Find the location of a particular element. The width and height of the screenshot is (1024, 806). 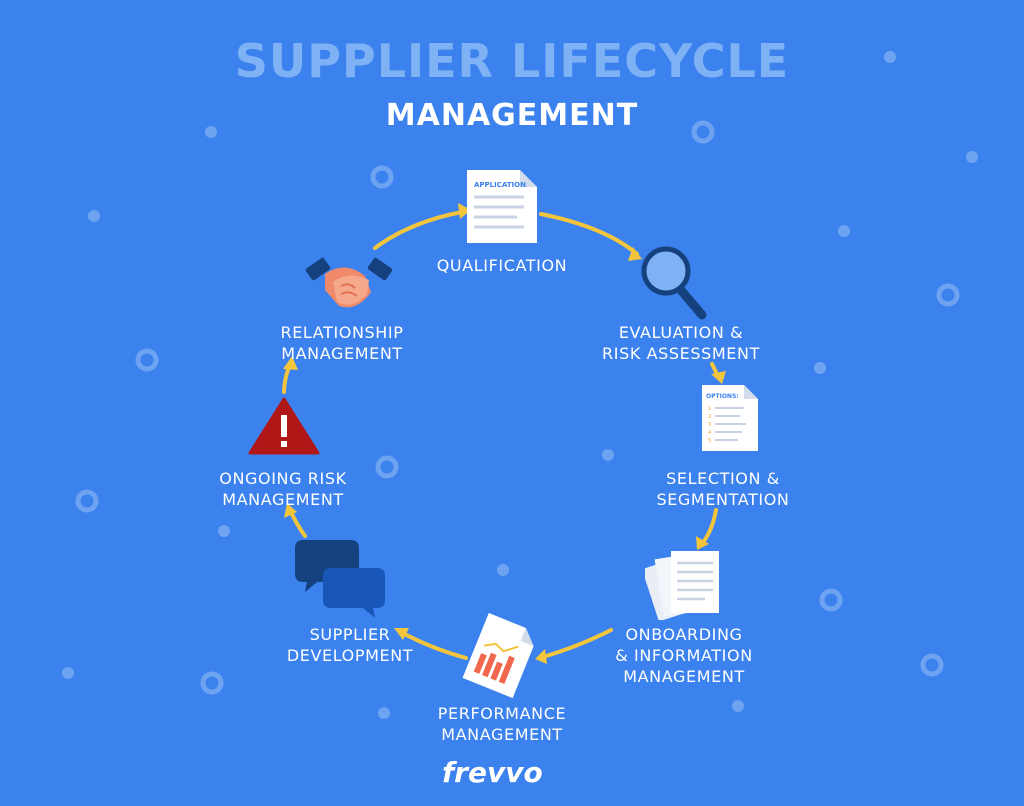

application-document-icon: APPLICATION is located at coordinates (502, 206).